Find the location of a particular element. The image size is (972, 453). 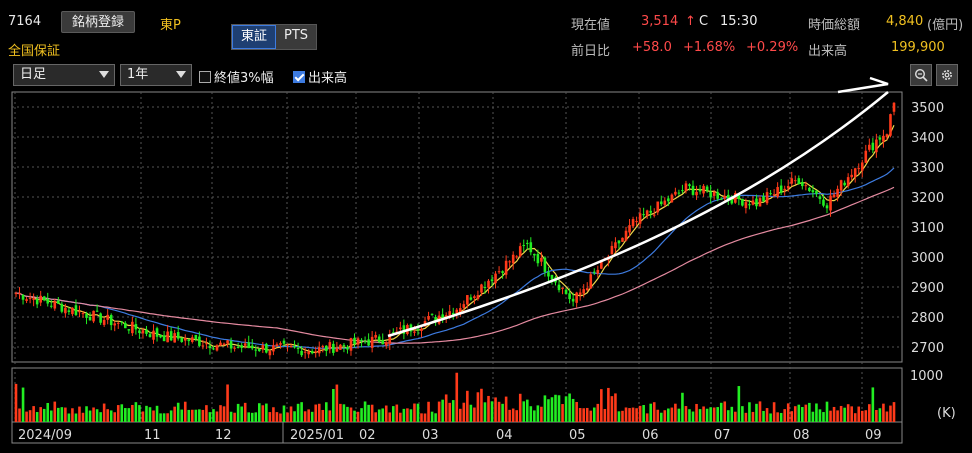

volume-checkbox is located at coordinates (299, 77).